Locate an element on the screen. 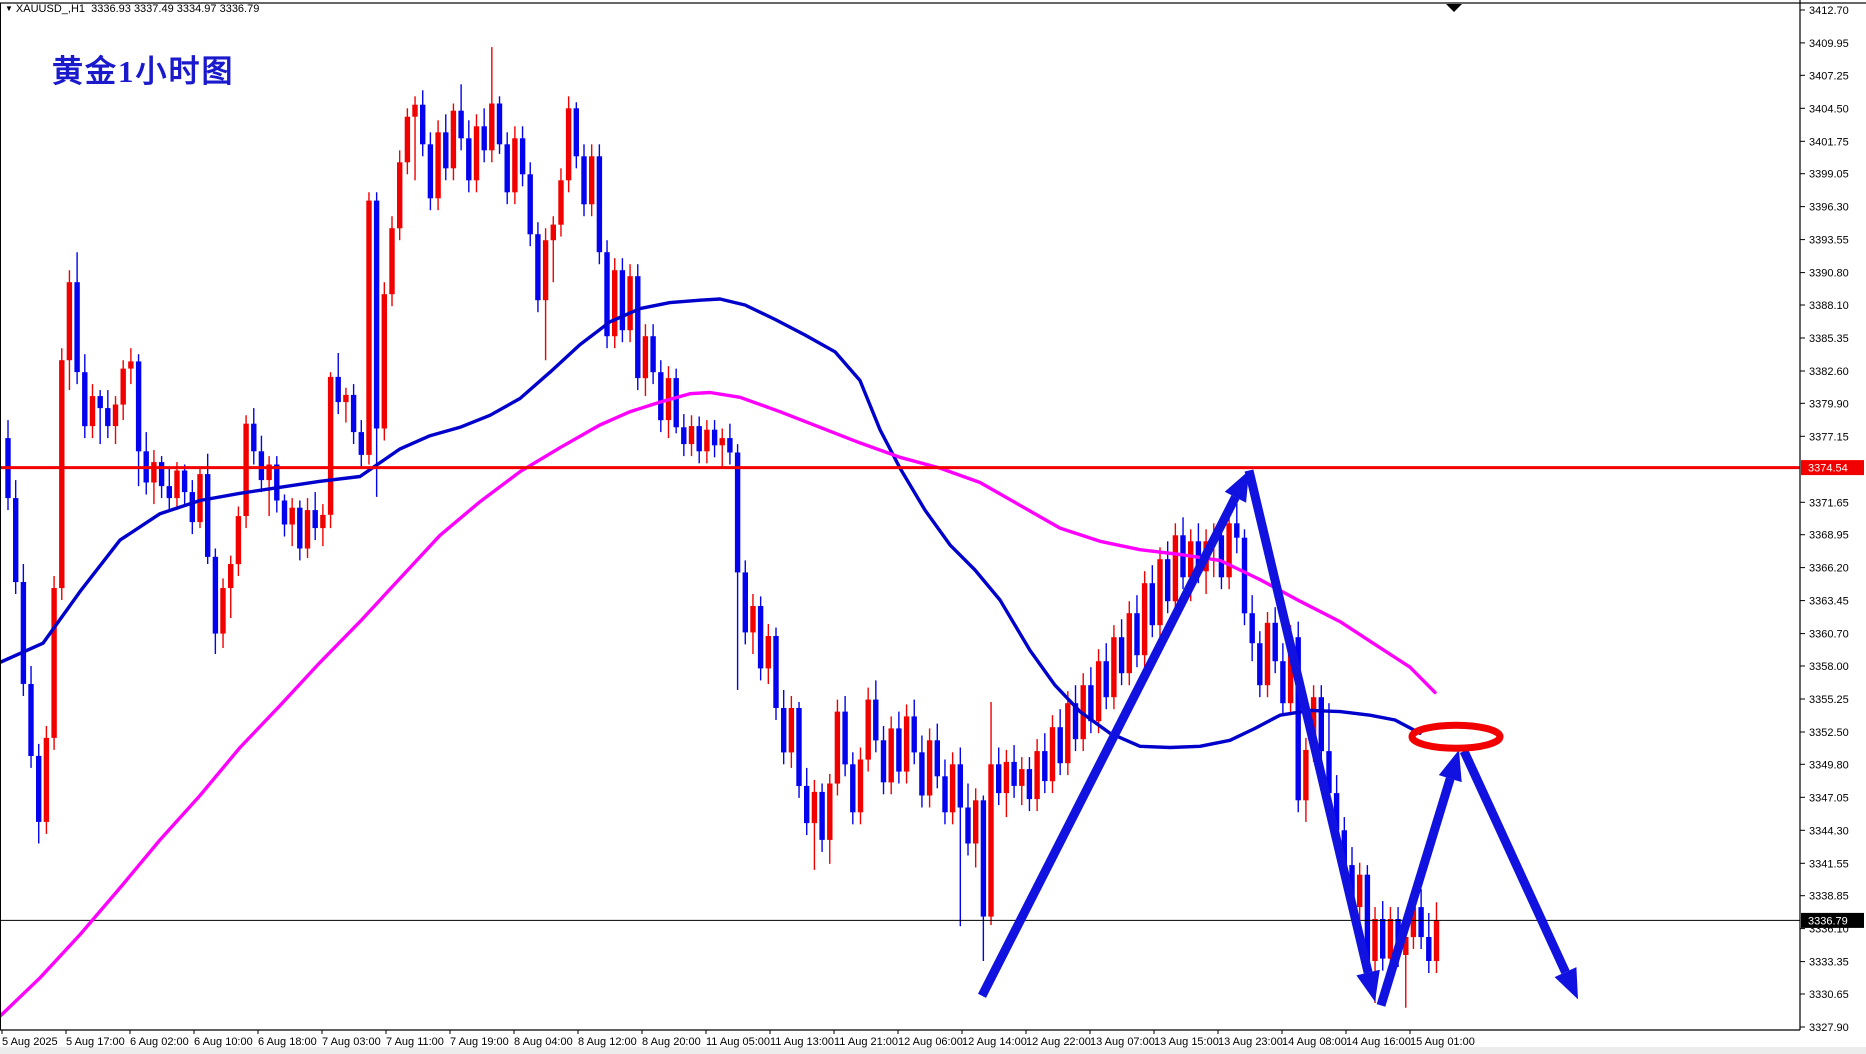 This screenshot has width=1866, height=1054. price-tick-label: 3358.00 is located at coordinates (1829, 667).